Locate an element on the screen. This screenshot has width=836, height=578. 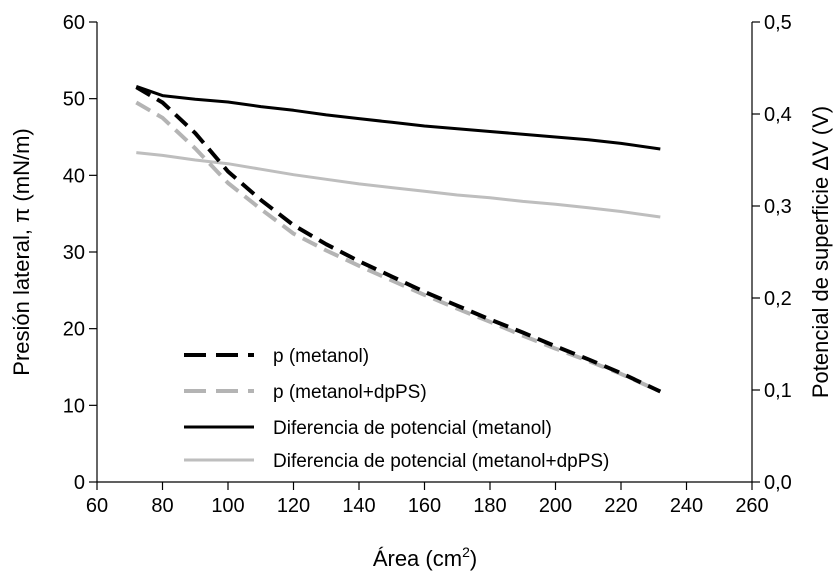
legend-label-3: Diferencia de potencial (metanol+dpPS) is located at coordinates (441, 461).